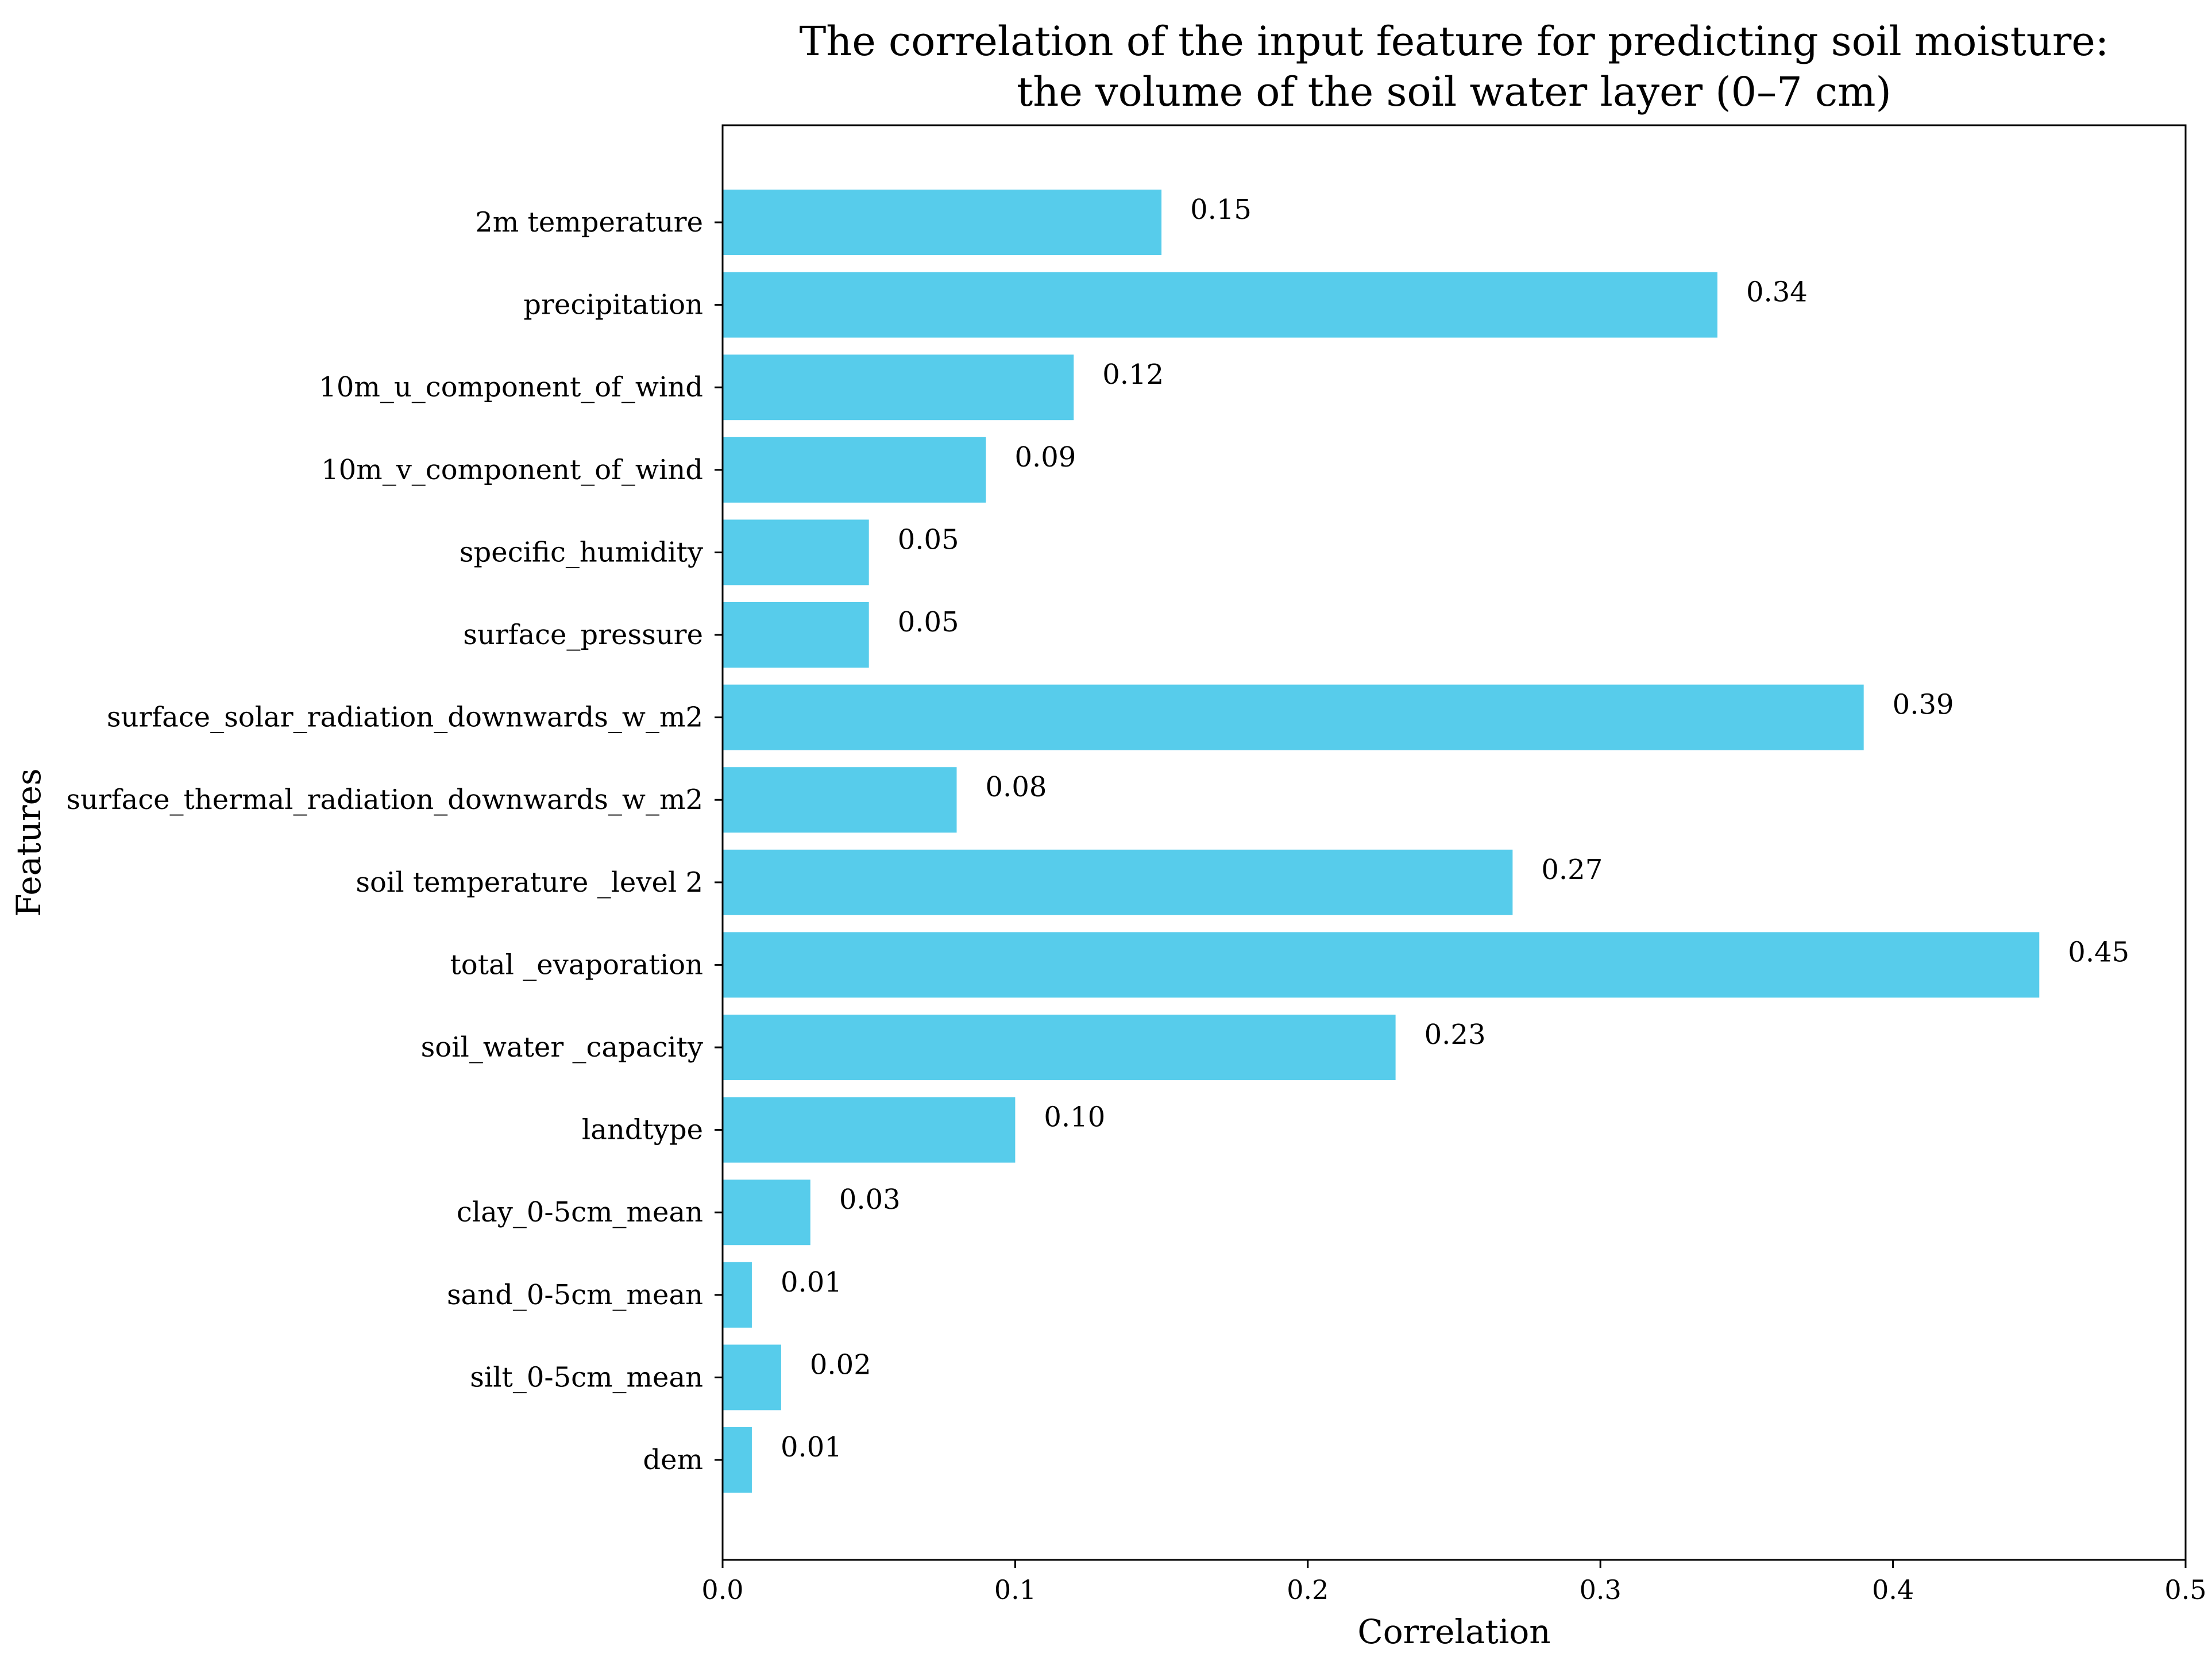  Describe the element at coordinates (928, 622) in the screenshot. I see `value-label-5: 0.05` at that location.